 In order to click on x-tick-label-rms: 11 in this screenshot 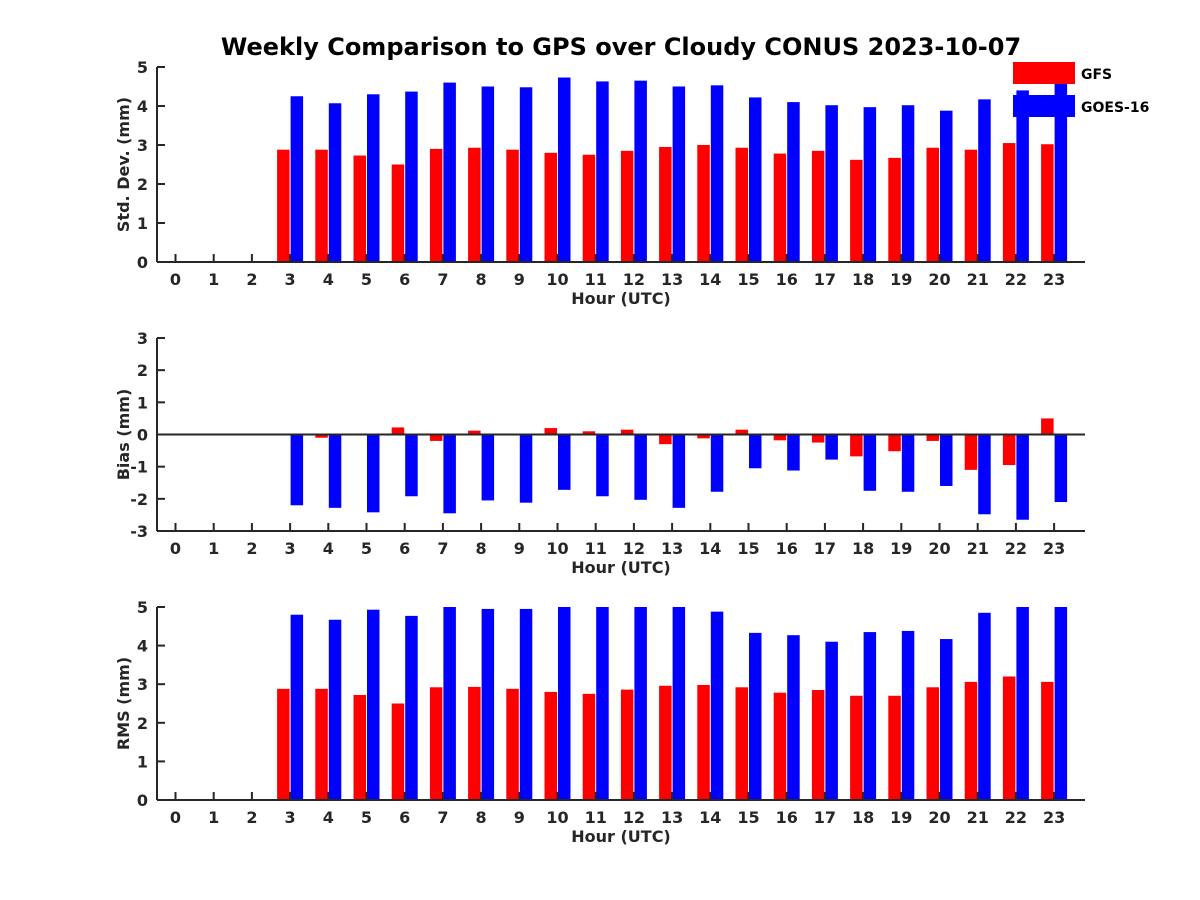, I will do `click(596, 817)`.